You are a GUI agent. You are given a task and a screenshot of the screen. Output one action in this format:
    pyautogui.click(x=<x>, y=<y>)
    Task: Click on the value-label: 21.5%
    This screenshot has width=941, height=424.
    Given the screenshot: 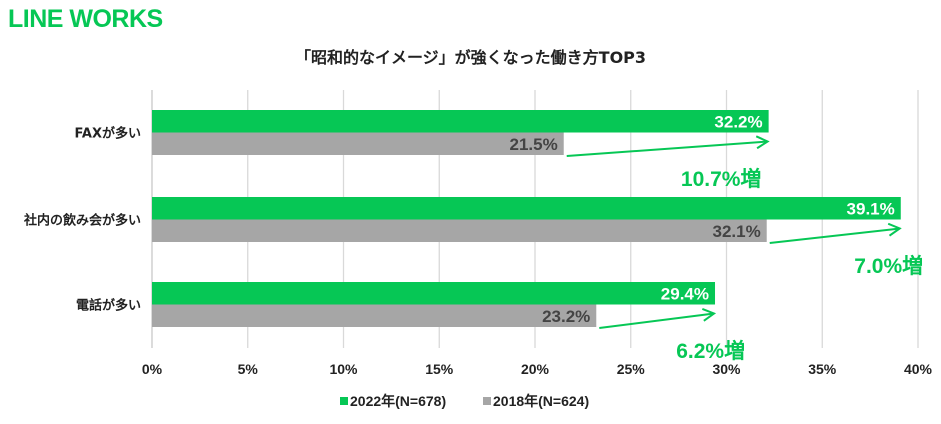 What is the action you would take?
    pyautogui.click(x=534, y=144)
    